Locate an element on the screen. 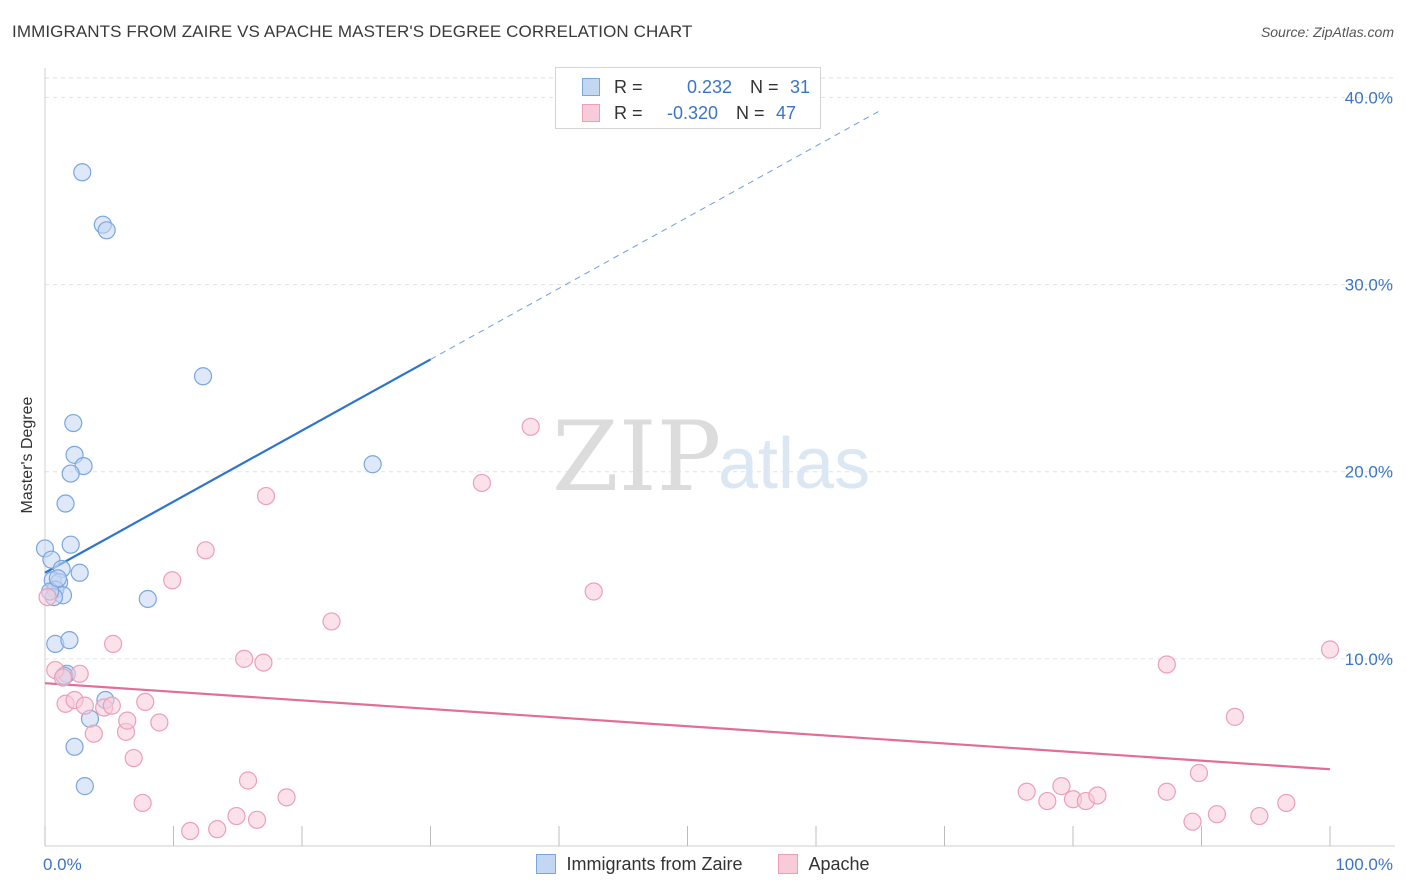 The width and height of the screenshot is (1406, 892). trend-line-extension-zaire is located at coordinates (655, 235).